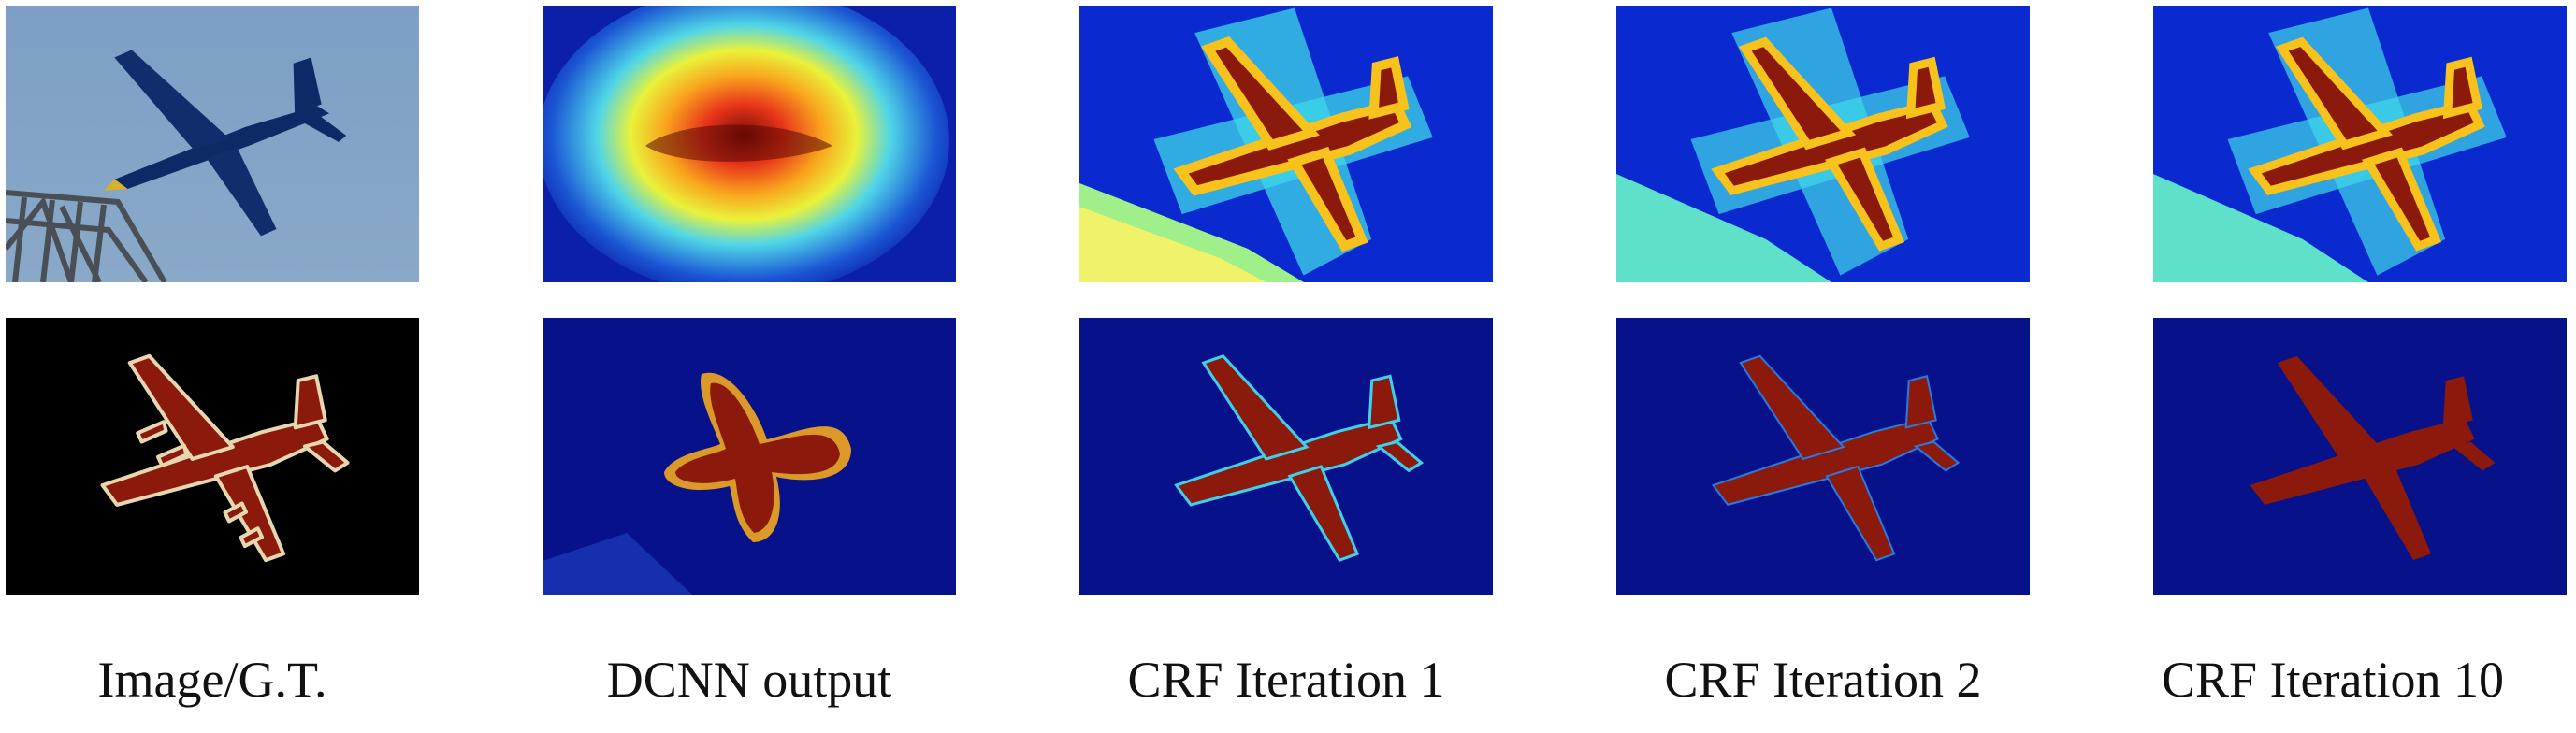  Describe the element at coordinates (1286, 457) in the screenshot. I see `crf-iter1-score-map` at that location.